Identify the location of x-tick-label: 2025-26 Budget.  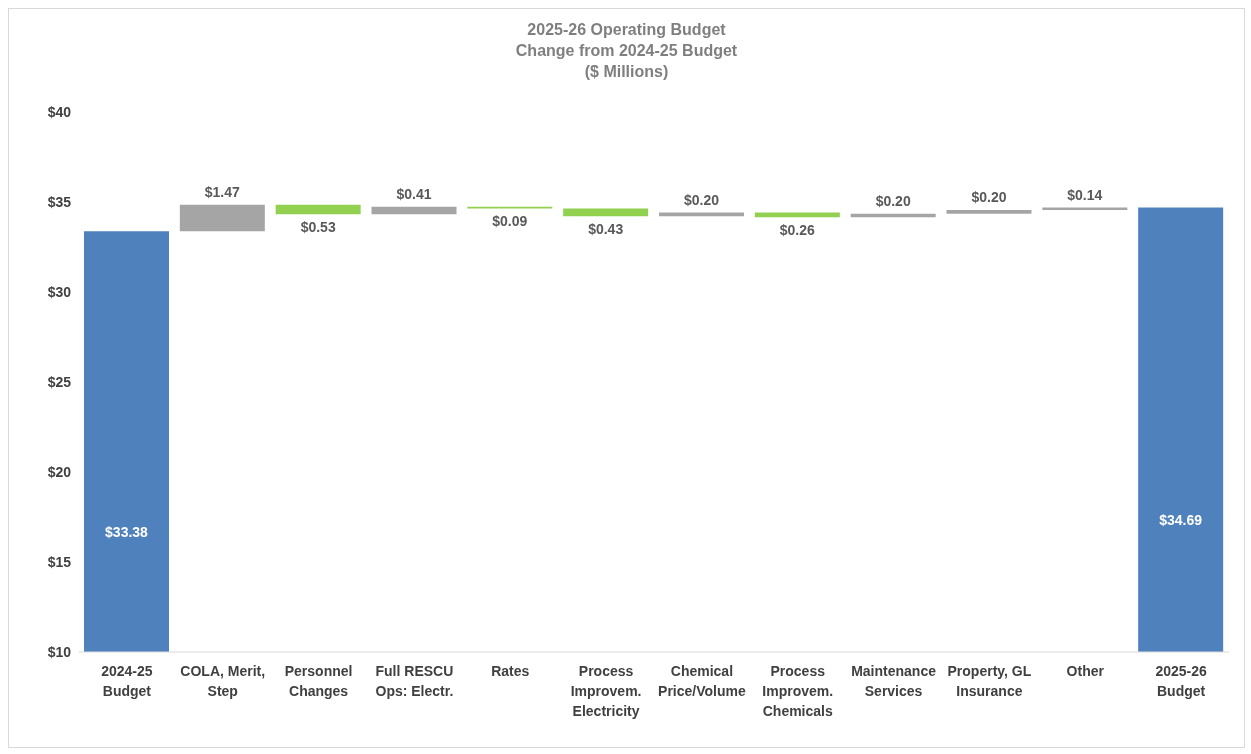
(1181, 681).